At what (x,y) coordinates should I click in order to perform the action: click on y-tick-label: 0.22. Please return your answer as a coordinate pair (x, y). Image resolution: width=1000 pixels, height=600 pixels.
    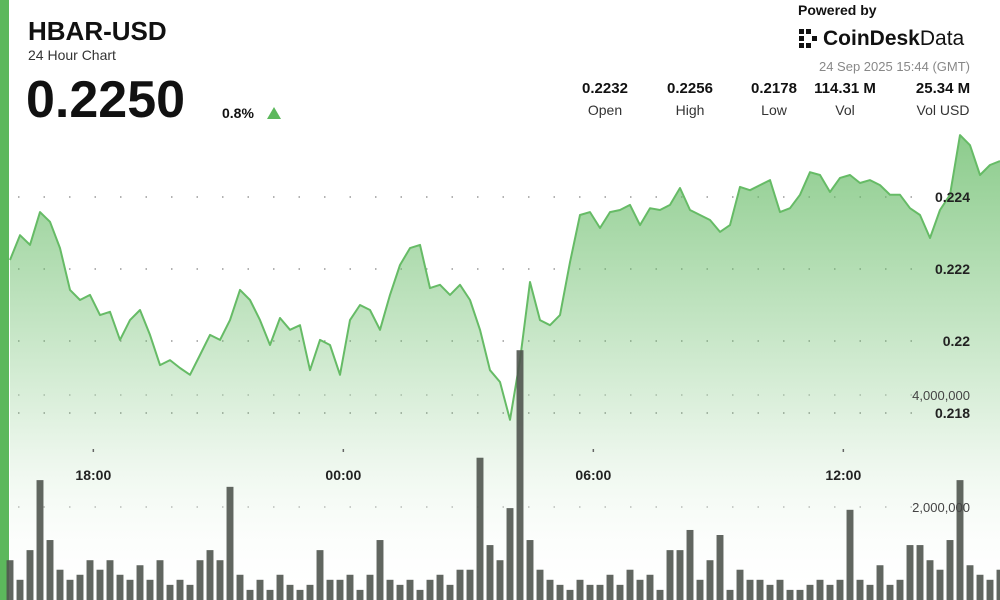
    Looking at the image, I should click on (956, 341).